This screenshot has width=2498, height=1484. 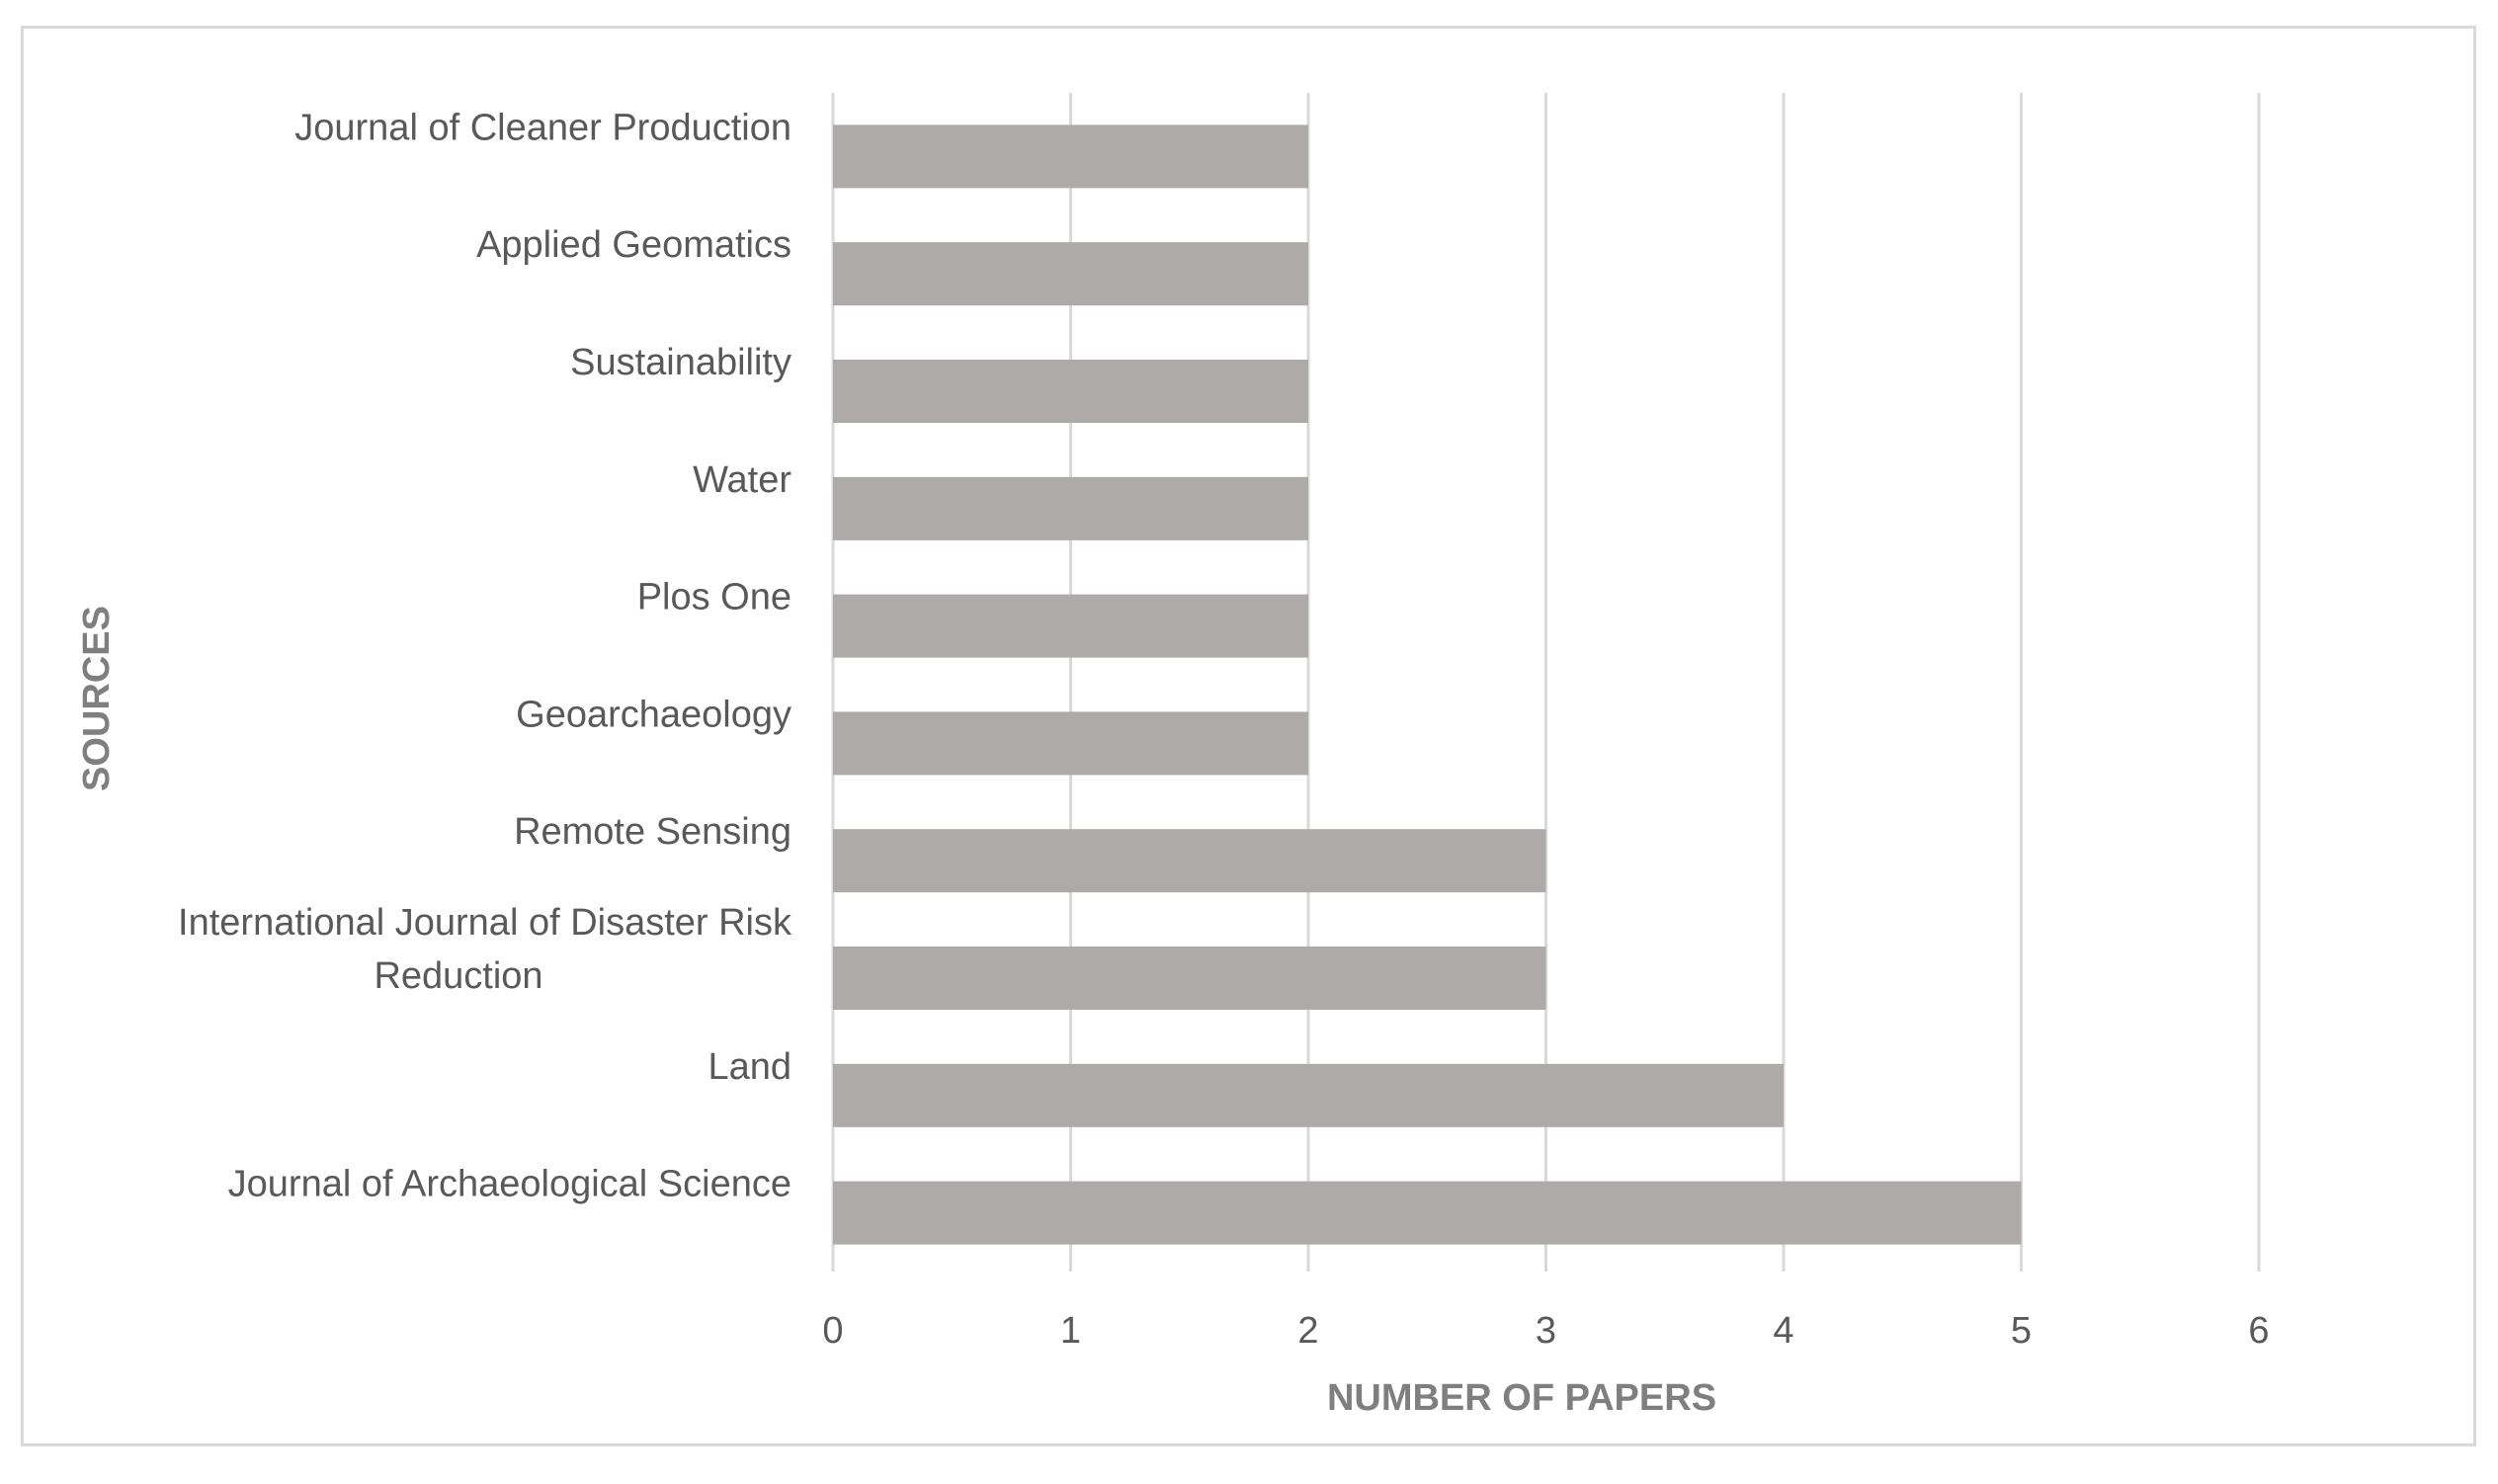 What do you see at coordinates (742, 480) in the screenshot?
I see `category-label: Water` at bounding box center [742, 480].